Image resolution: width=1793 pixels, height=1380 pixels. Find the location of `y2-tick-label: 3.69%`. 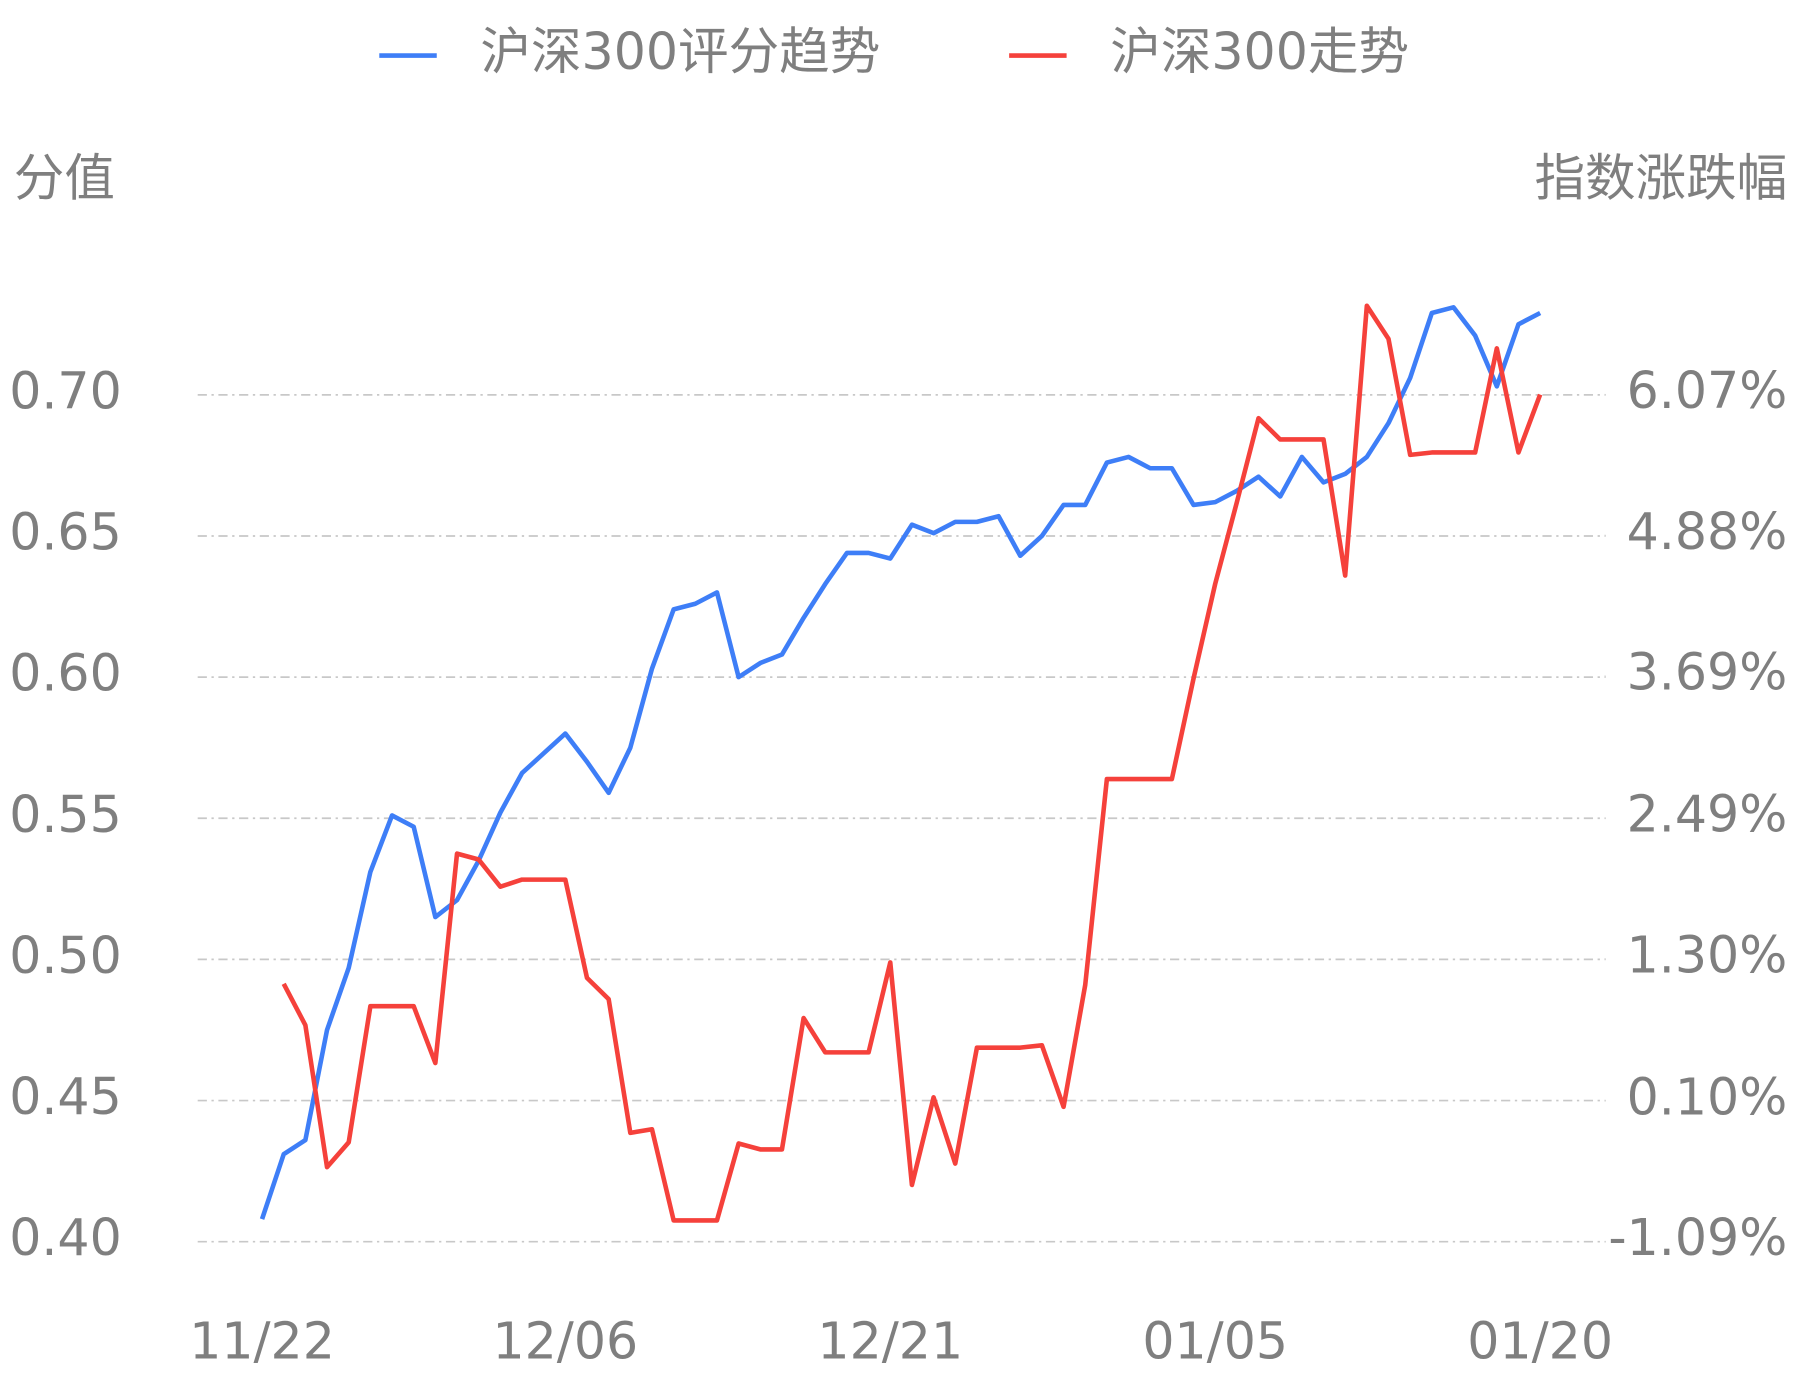

y2-tick-label: 3.69% is located at coordinates (1707, 672).